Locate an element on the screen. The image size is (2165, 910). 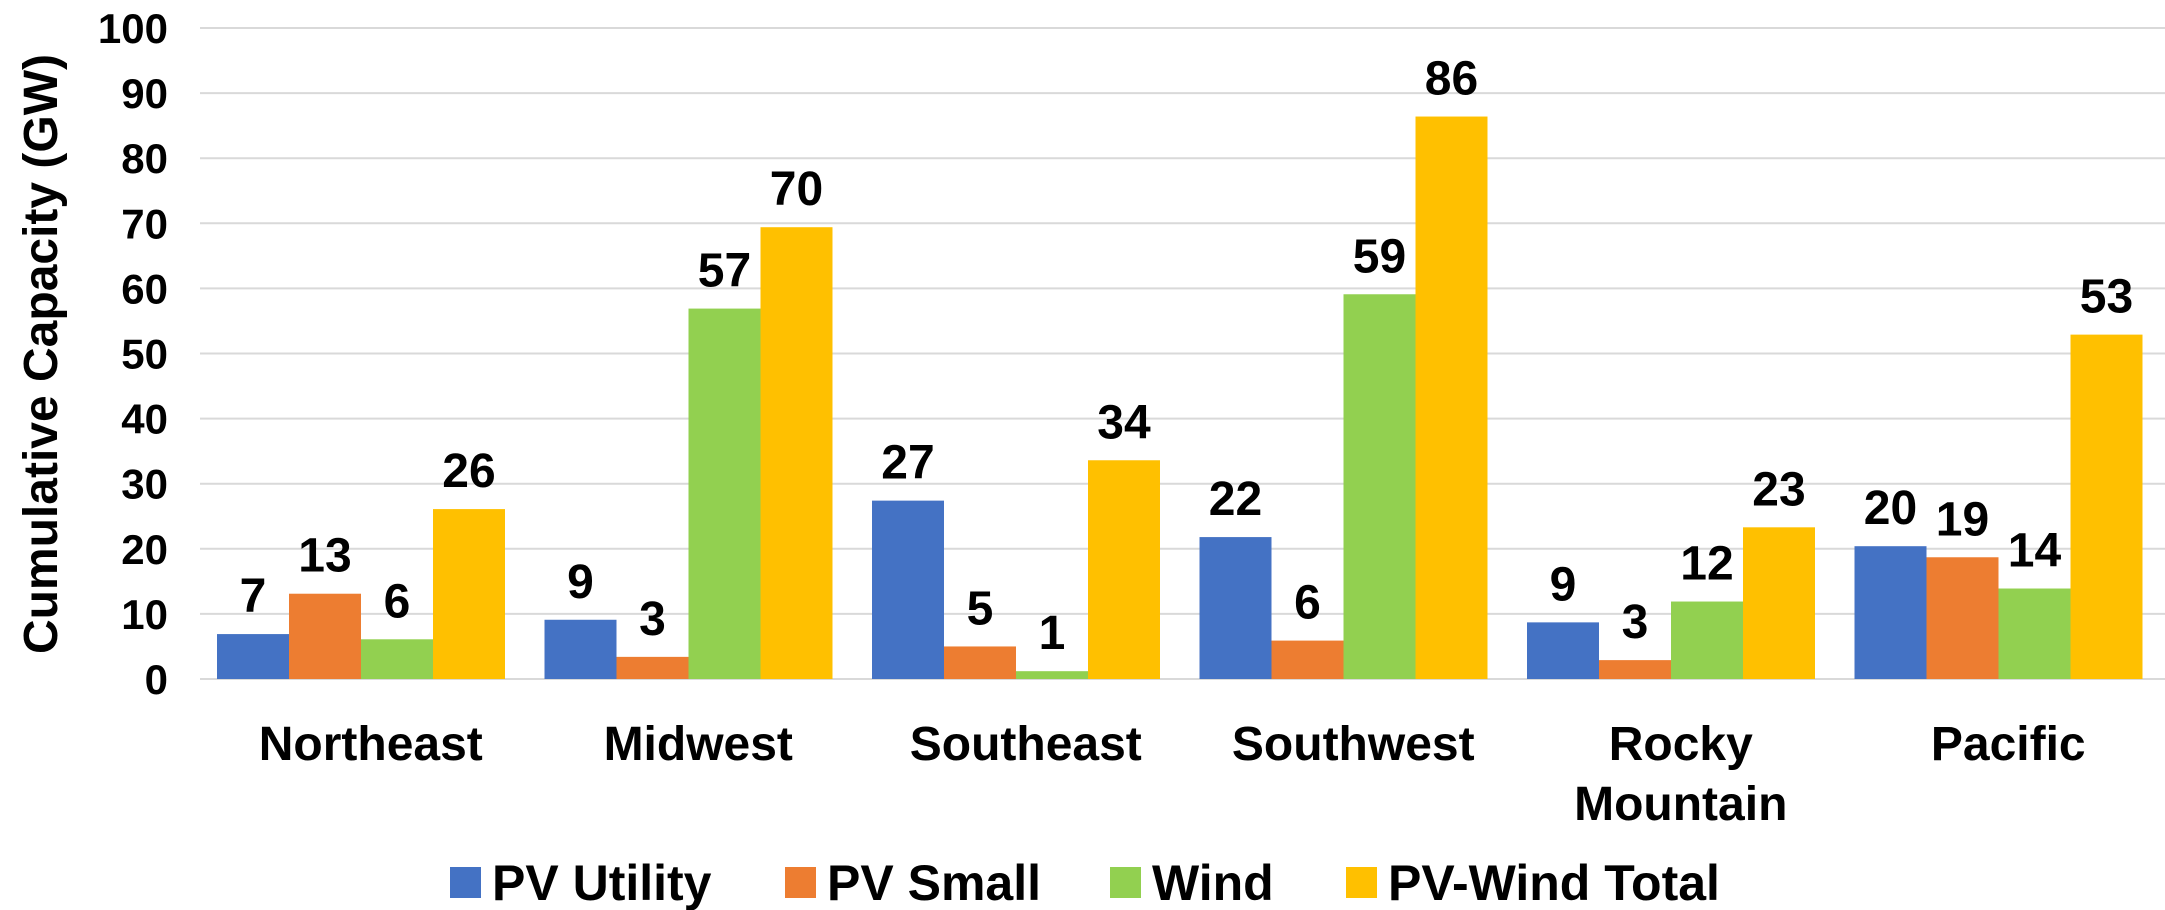
legend: PV Utility PV Small Wind PV-Wind Total is located at coordinates (1085, 882).